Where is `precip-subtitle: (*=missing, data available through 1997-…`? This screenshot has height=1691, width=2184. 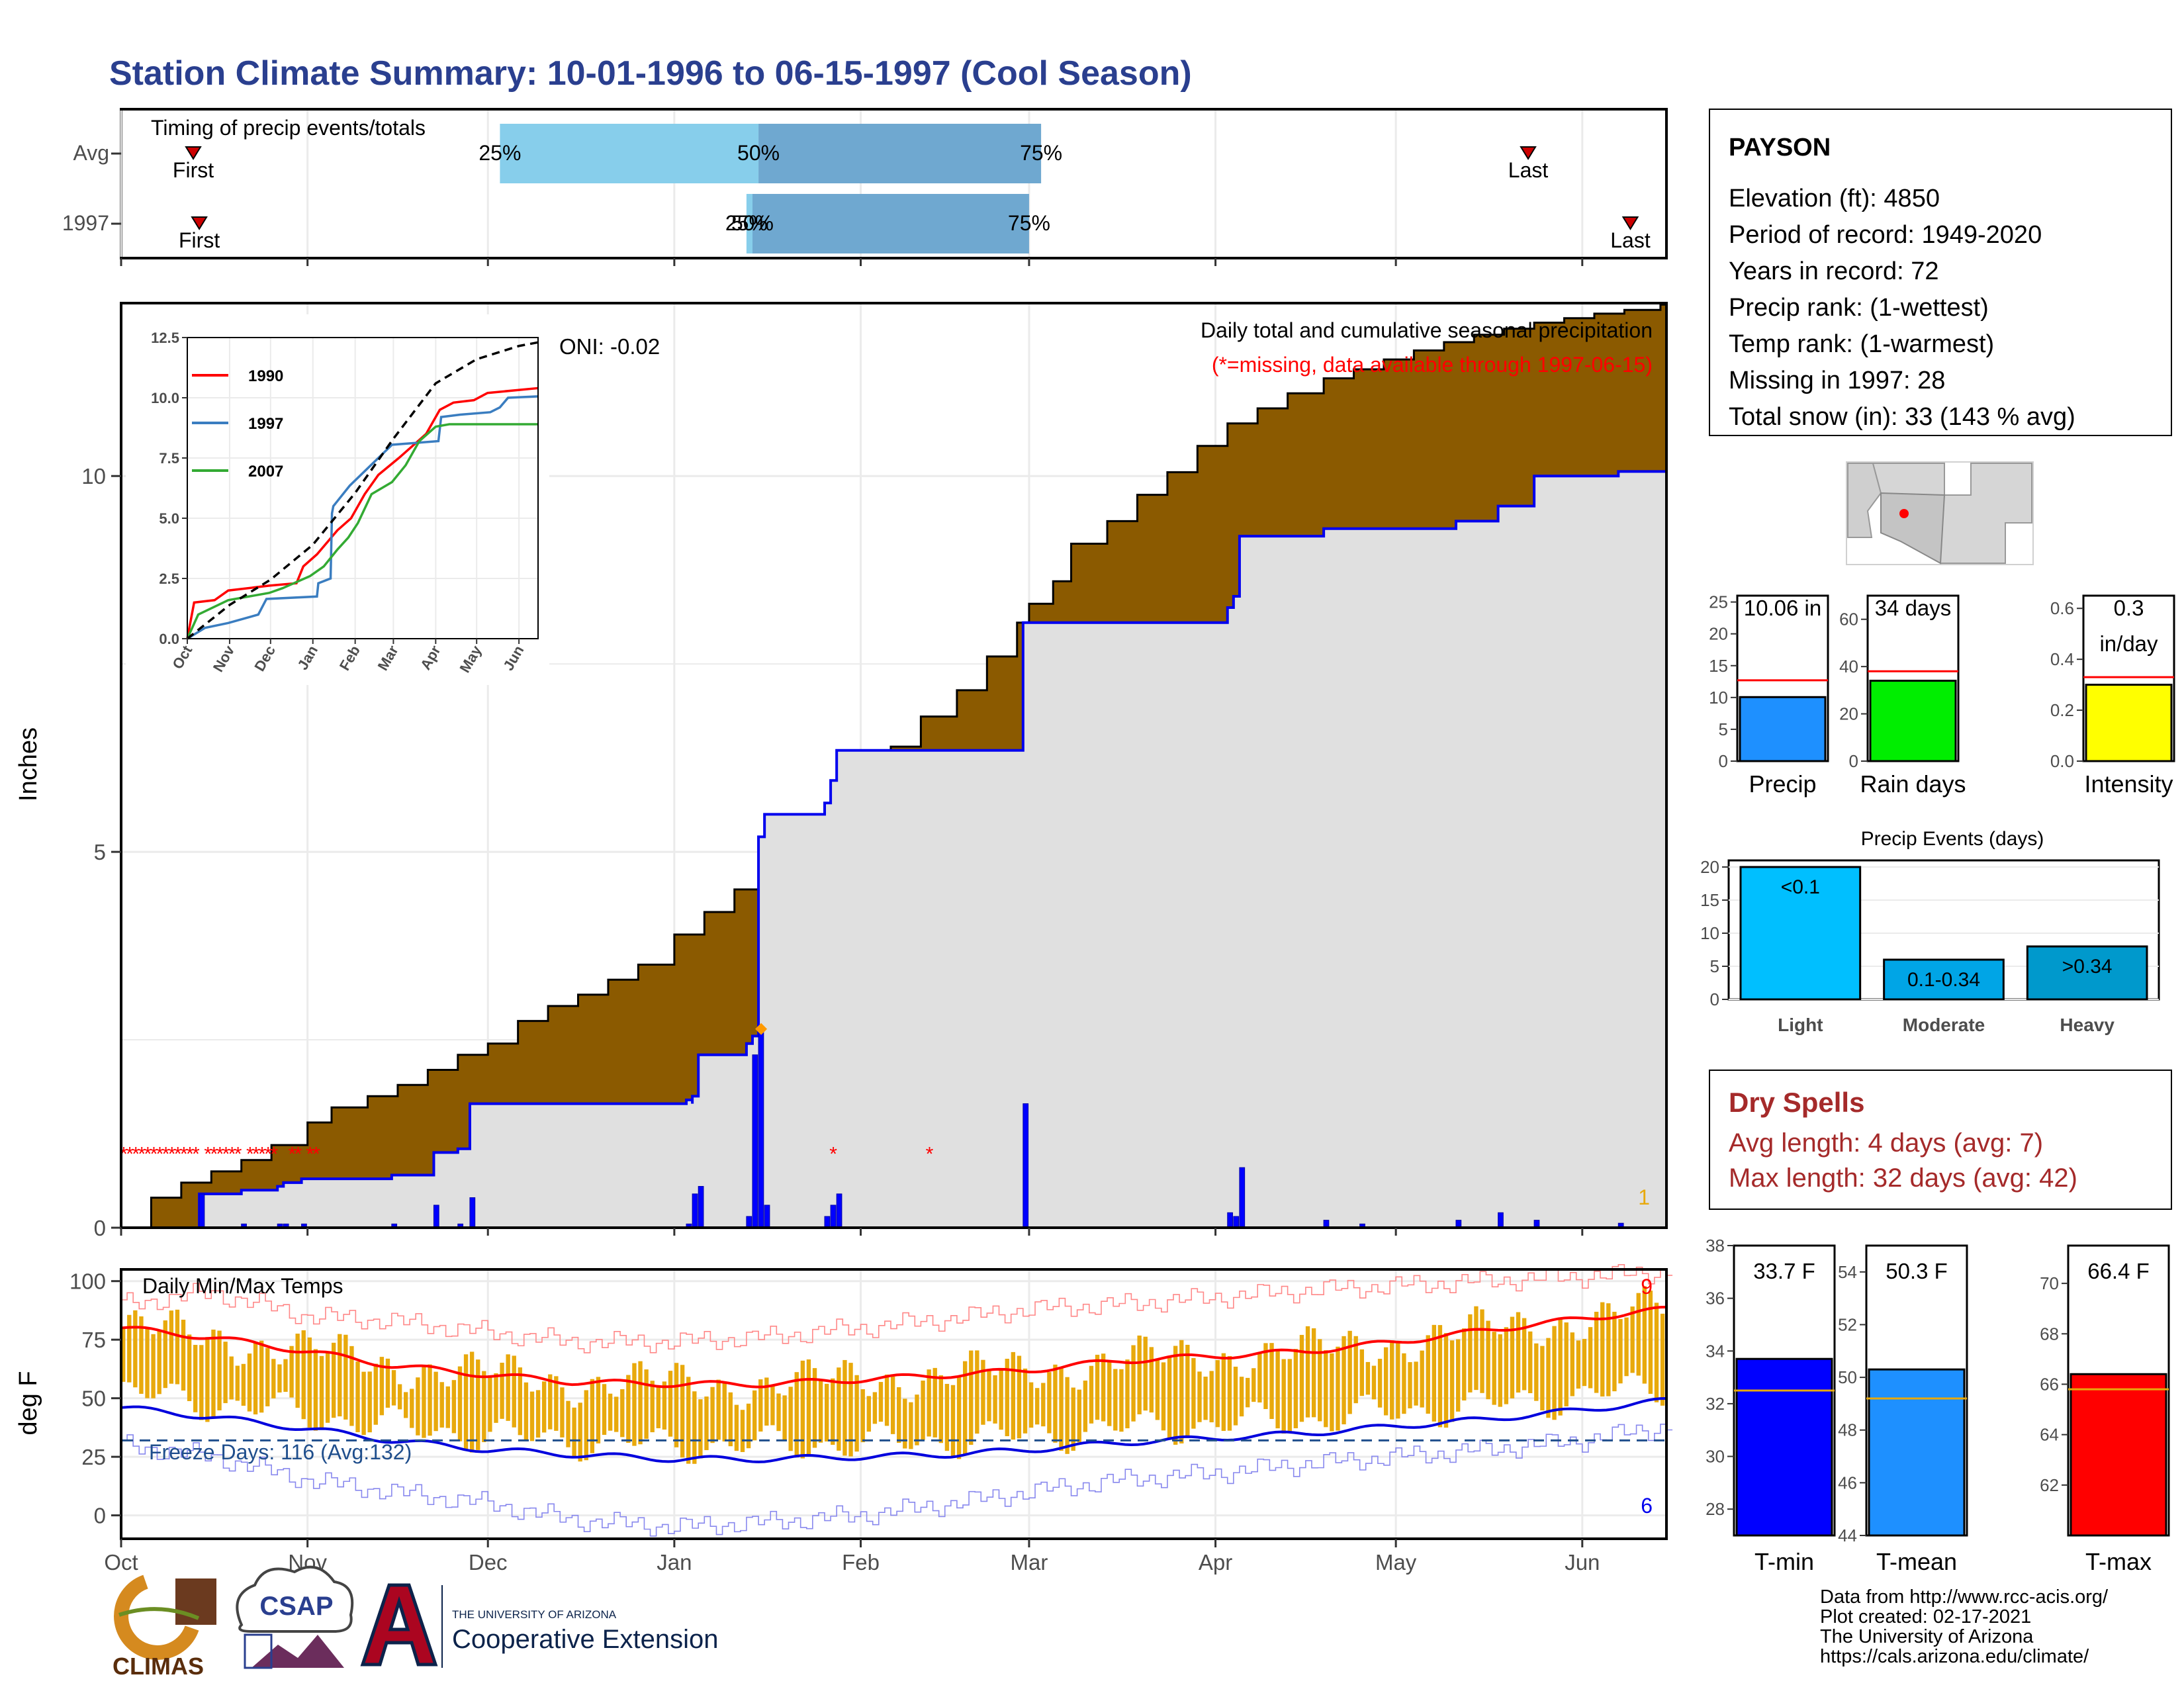 precip-subtitle: (*=missing, data available through 1997-… is located at coordinates (1433, 365).